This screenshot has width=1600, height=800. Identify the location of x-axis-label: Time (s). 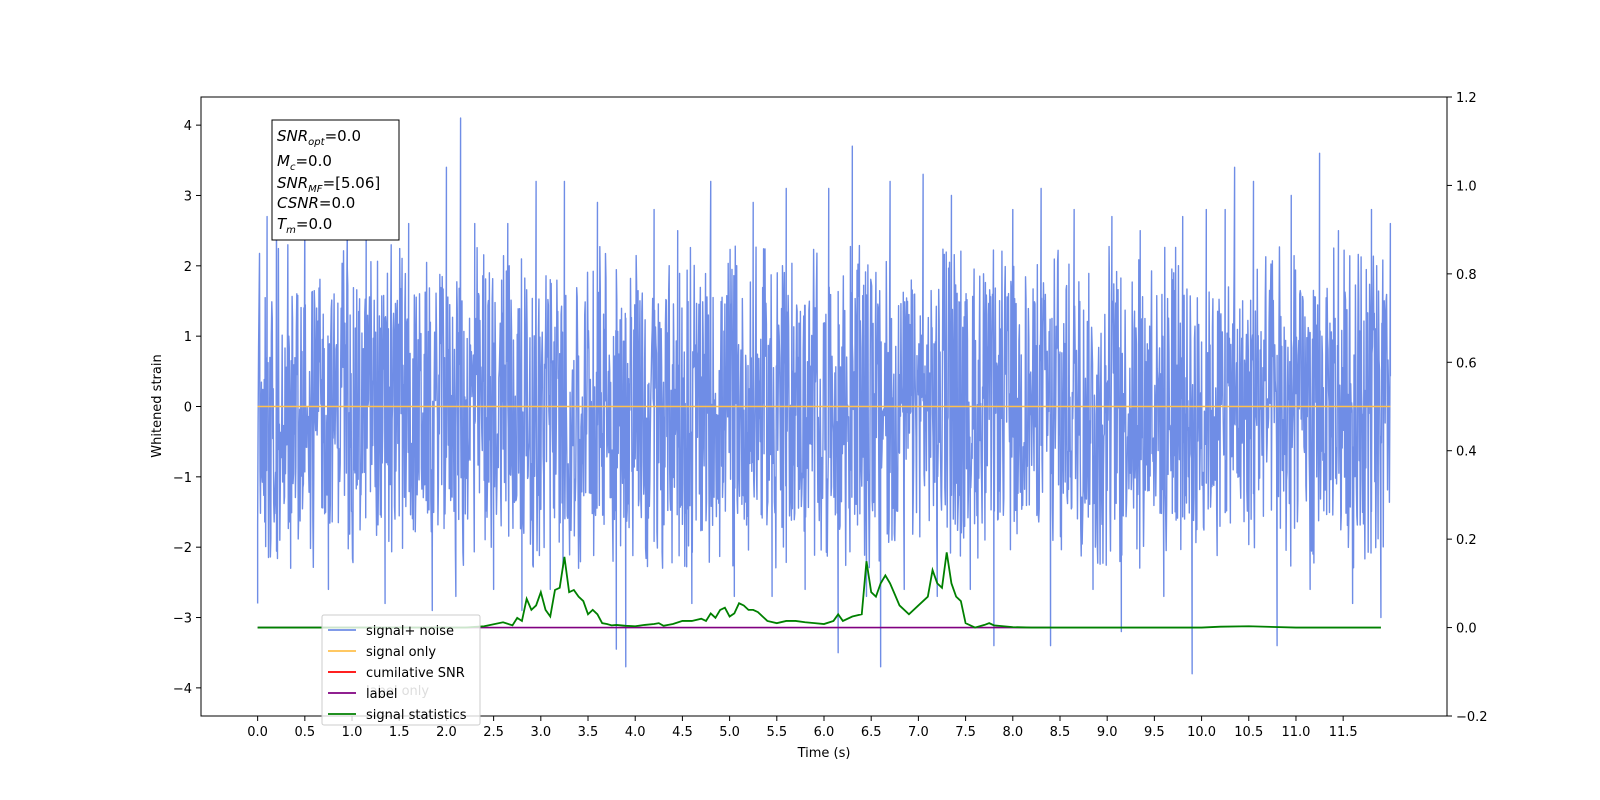
(824, 753).